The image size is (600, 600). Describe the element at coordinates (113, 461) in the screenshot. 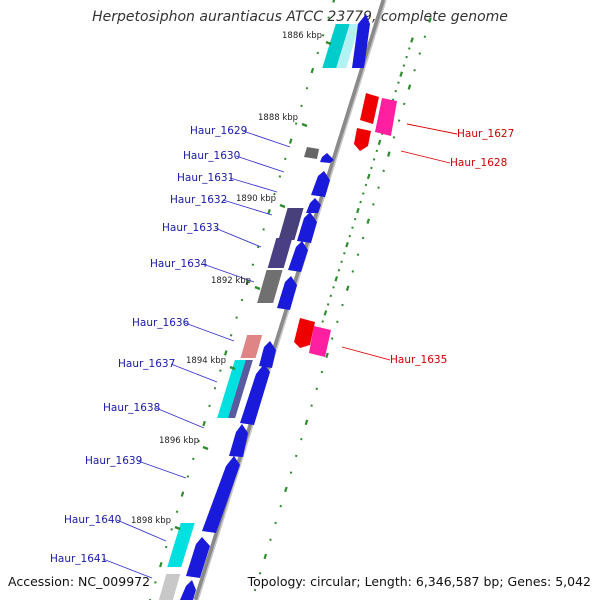

I see `gene-label-left: Haur_1639` at that location.